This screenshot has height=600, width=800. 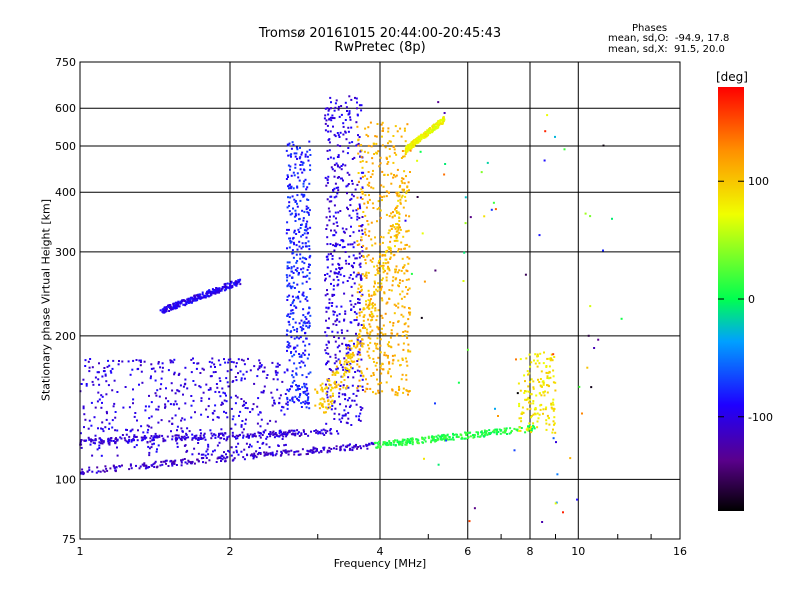 I want to click on y-tick-label: 100, so click(x=65, y=479).